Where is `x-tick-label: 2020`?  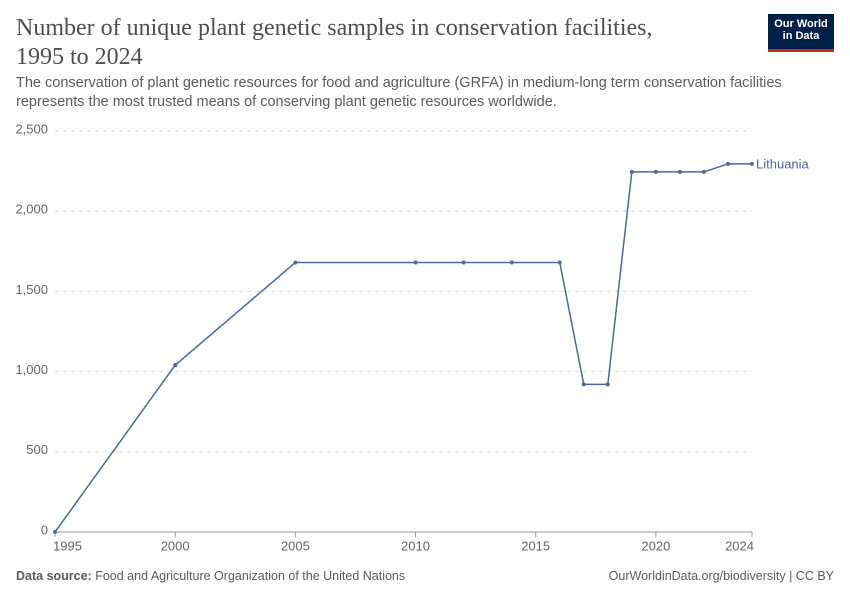
x-tick-label: 2020 is located at coordinates (655, 545).